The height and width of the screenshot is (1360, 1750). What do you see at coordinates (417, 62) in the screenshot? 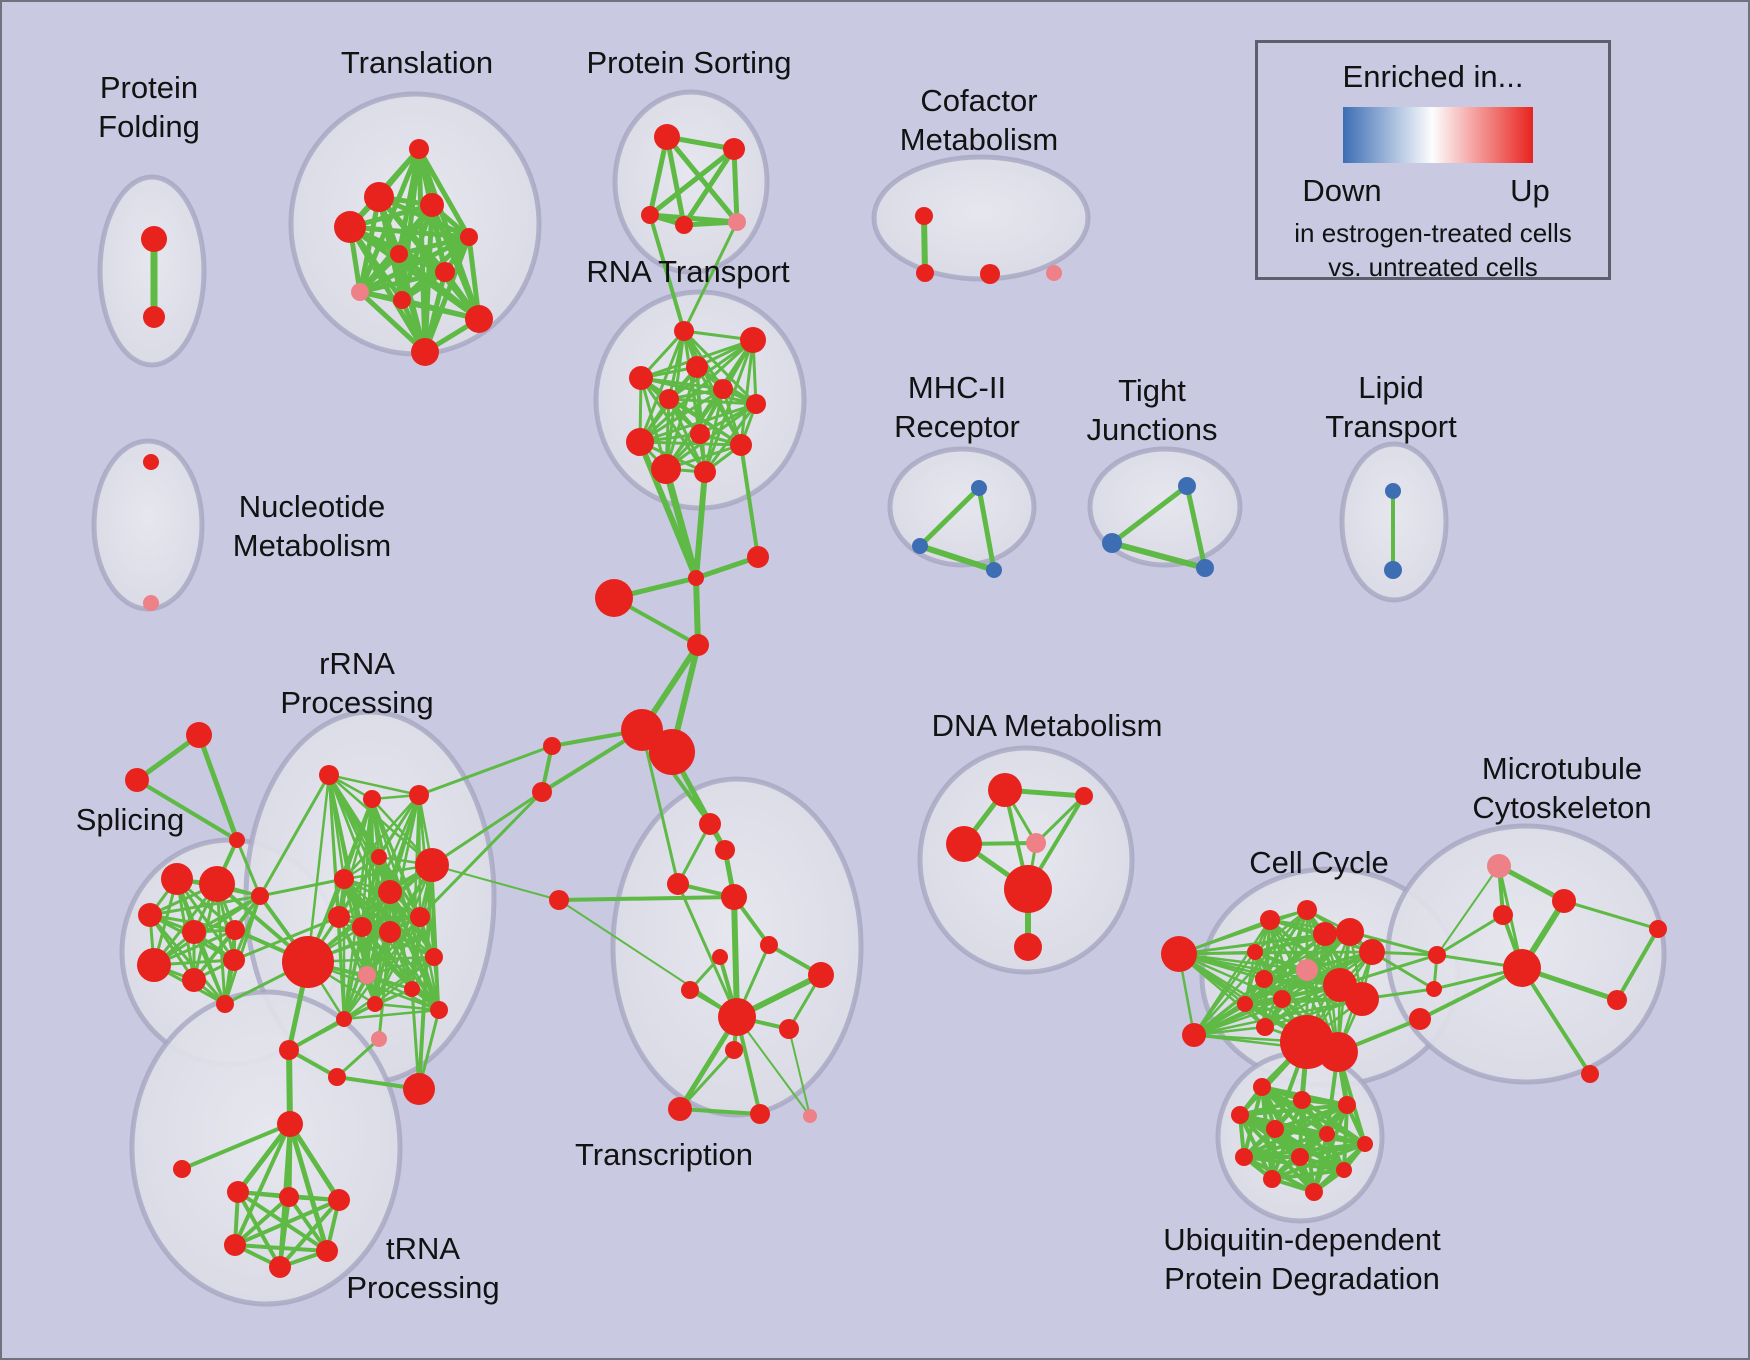
I see `cluster-label-translation: Translation` at bounding box center [417, 62].